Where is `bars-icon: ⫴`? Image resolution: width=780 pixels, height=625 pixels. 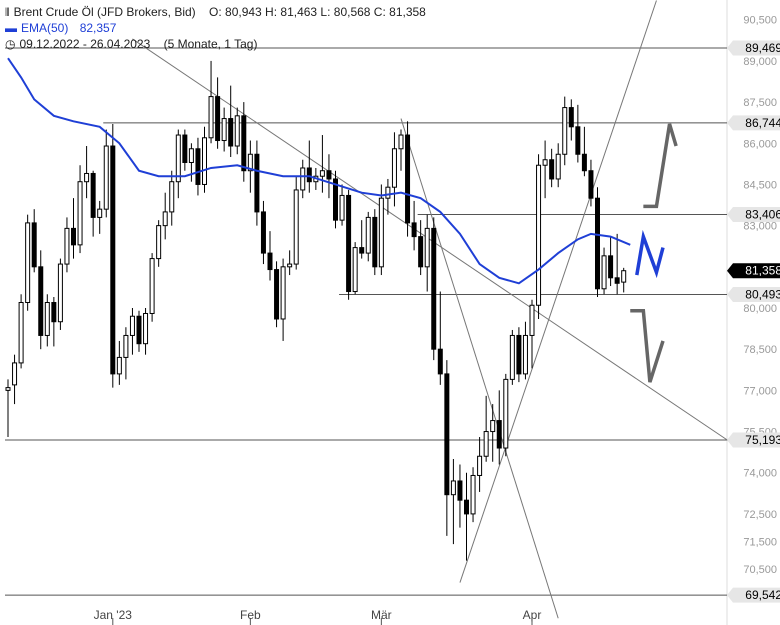 bars-icon: ⫴ is located at coordinates (7, 13).